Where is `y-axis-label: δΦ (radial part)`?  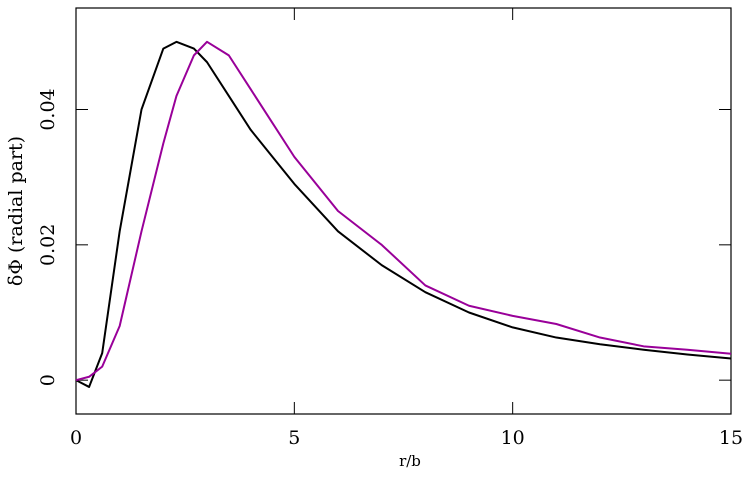 y-axis-label: δΦ (radial part) is located at coordinates (16, 211).